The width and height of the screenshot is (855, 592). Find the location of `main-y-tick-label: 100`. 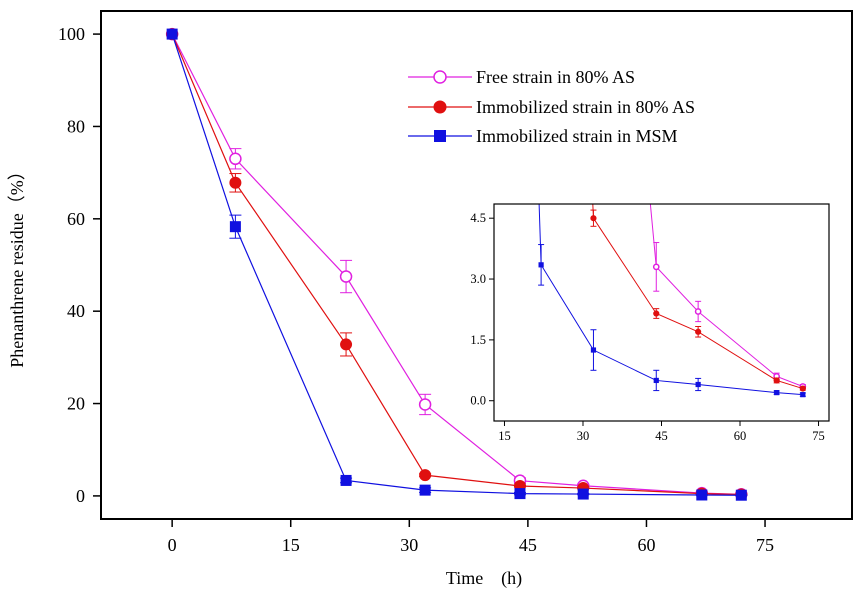

main-y-tick-label: 100 is located at coordinates (71, 34).